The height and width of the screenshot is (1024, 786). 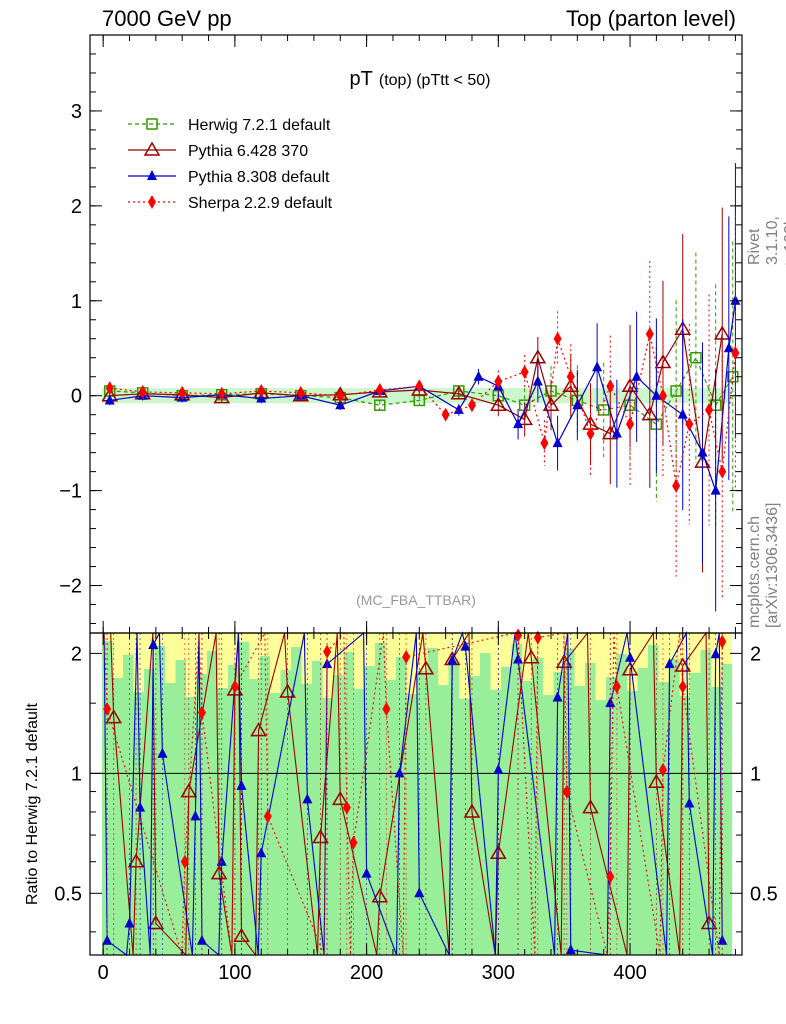 I want to click on header-right-label: Top (parton level), so click(x=651, y=18).